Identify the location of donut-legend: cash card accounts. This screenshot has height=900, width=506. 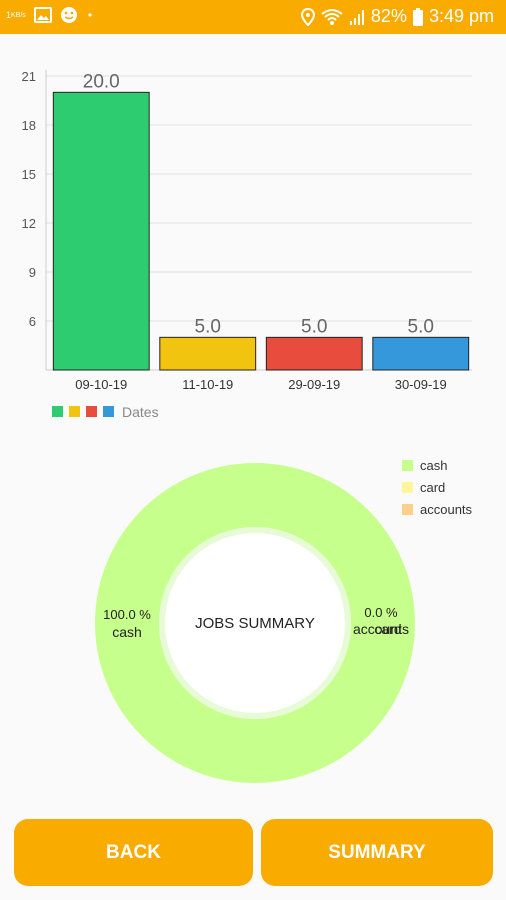
(437, 487).